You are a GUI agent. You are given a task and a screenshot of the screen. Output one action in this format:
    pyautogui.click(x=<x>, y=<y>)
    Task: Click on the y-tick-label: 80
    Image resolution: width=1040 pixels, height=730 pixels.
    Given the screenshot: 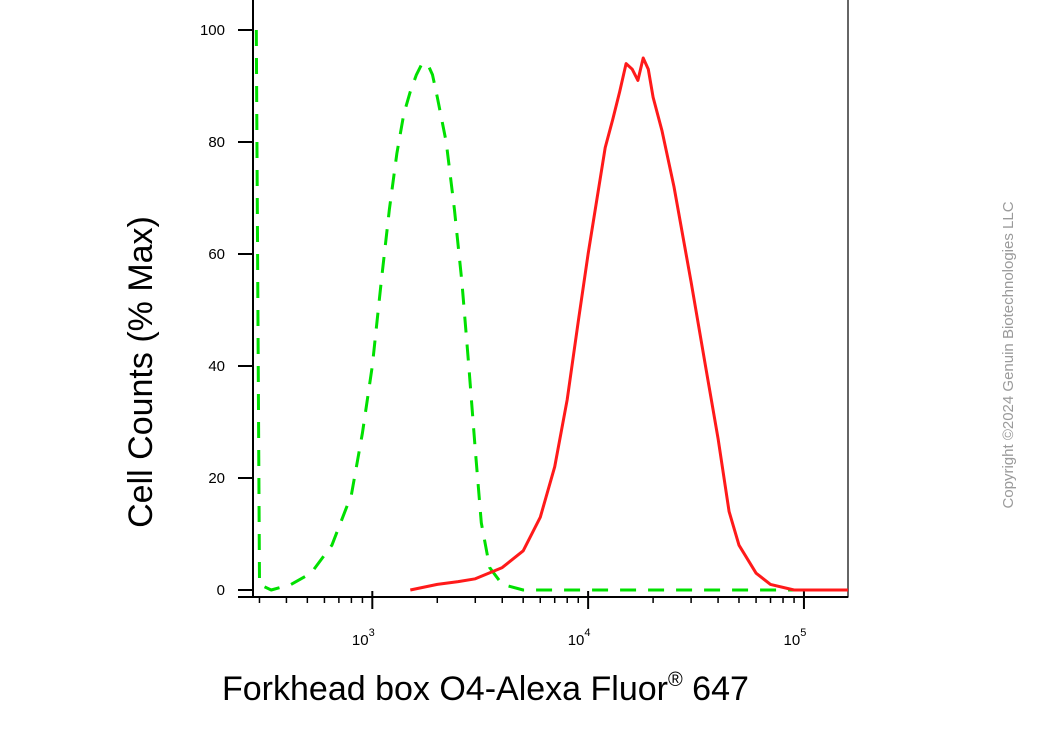 What is the action you would take?
    pyautogui.click(x=216, y=142)
    